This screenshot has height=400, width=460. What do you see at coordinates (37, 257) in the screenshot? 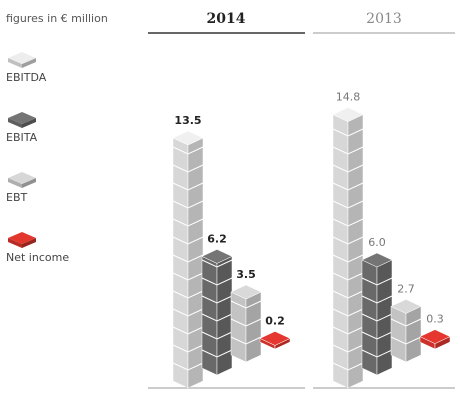
I see `legend-label: Net income` at bounding box center [37, 257].